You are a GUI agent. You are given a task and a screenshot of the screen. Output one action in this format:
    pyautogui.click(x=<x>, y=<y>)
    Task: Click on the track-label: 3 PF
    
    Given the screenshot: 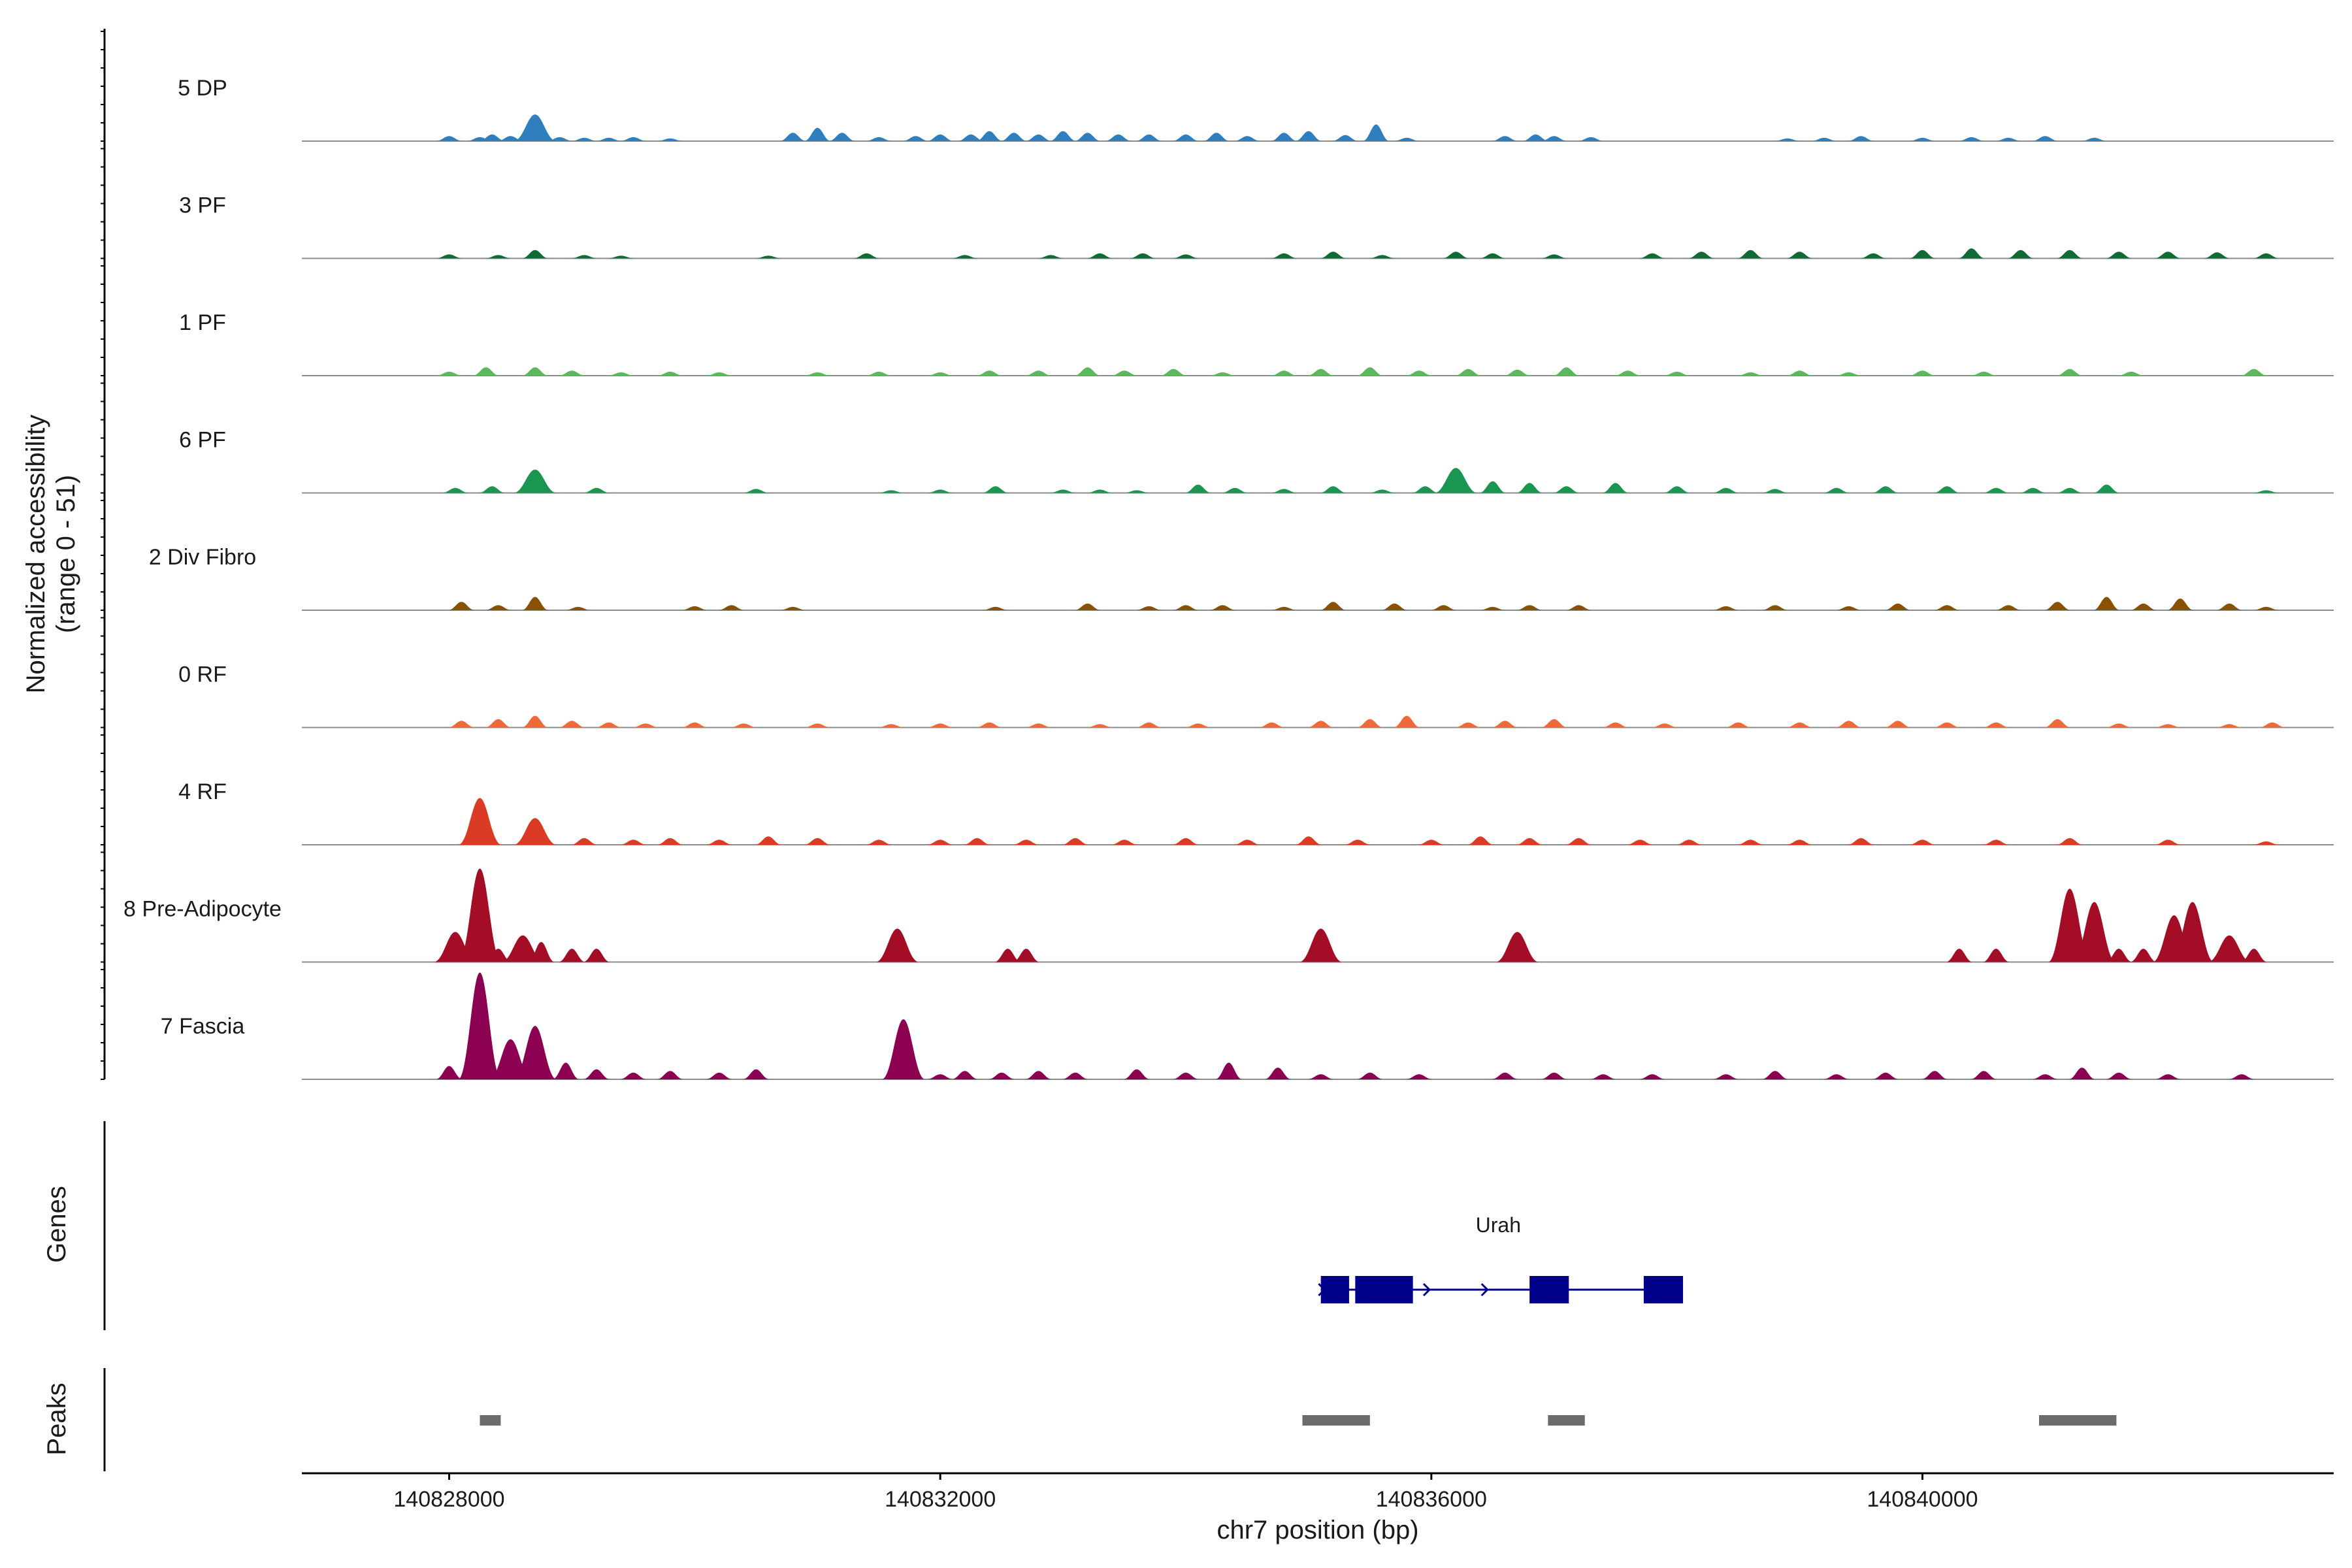 What is the action you would take?
    pyautogui.click(x=202, y=205)
    